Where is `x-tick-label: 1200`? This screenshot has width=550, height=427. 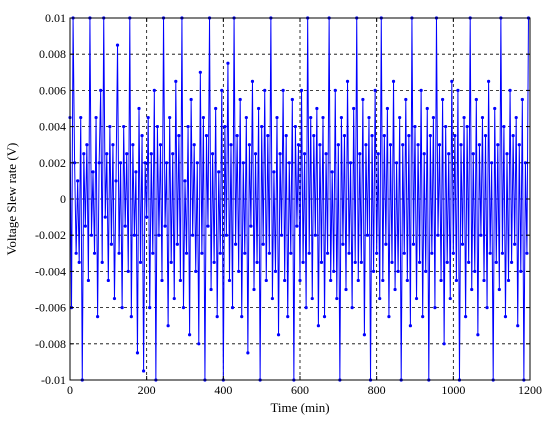
x-tick-label: 1200 is located at coordinates (530, 390).